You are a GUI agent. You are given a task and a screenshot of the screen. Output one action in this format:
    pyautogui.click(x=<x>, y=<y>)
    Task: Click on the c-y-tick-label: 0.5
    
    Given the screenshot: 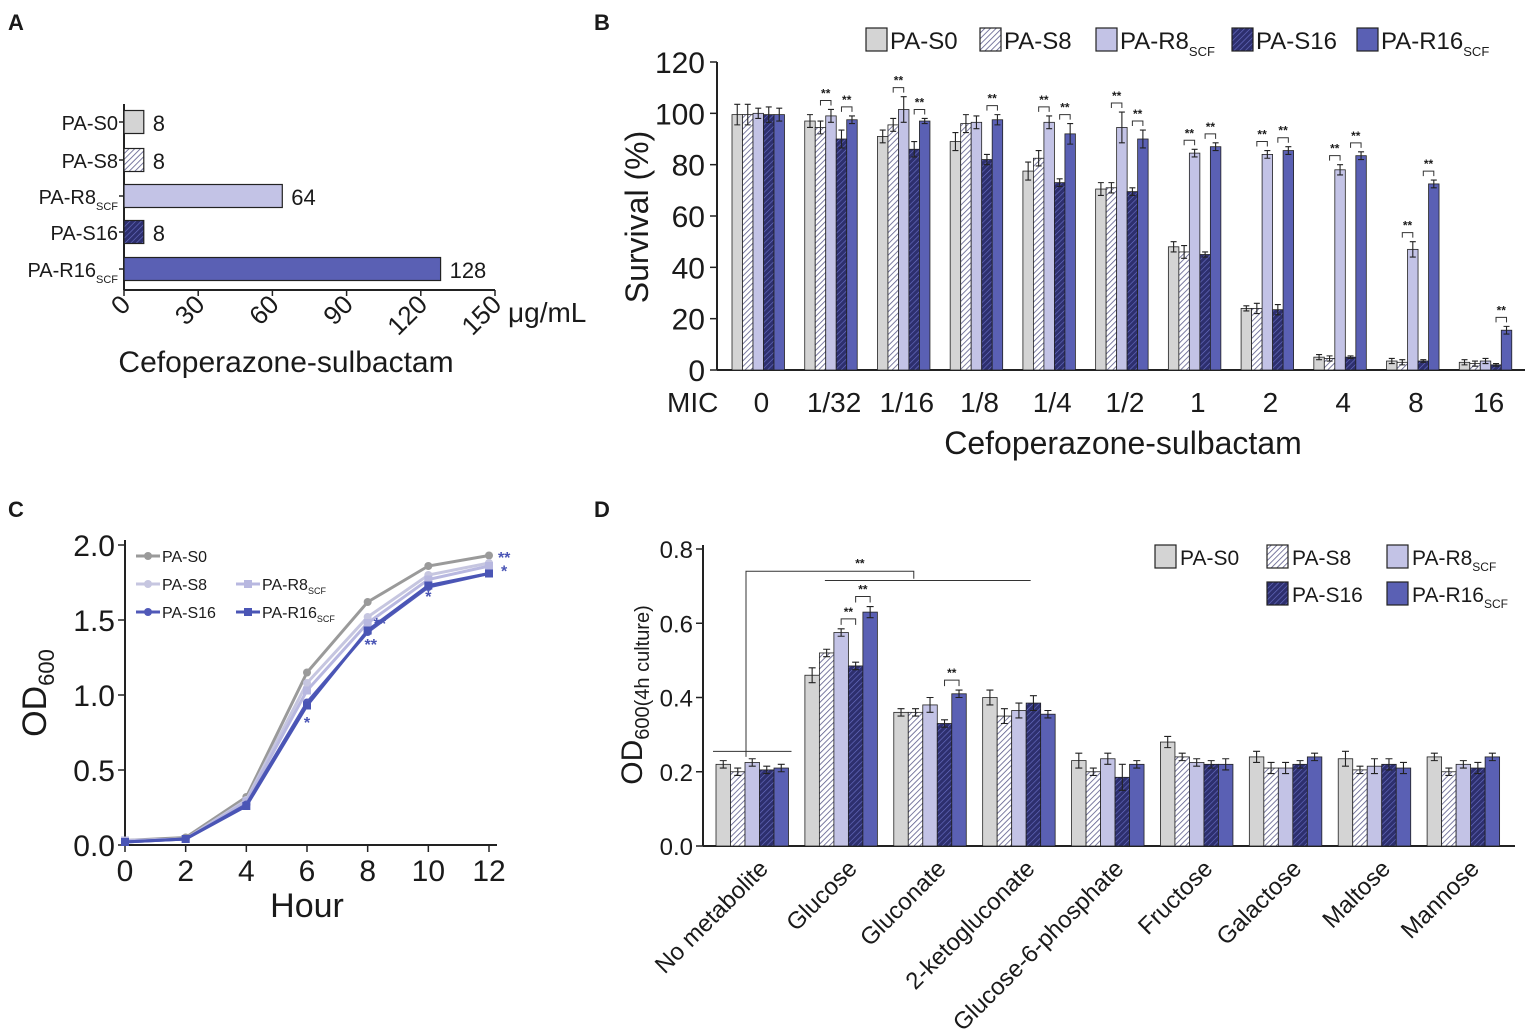 What is the action you would take?
    pyautogui.click(x=94, y=771)
    